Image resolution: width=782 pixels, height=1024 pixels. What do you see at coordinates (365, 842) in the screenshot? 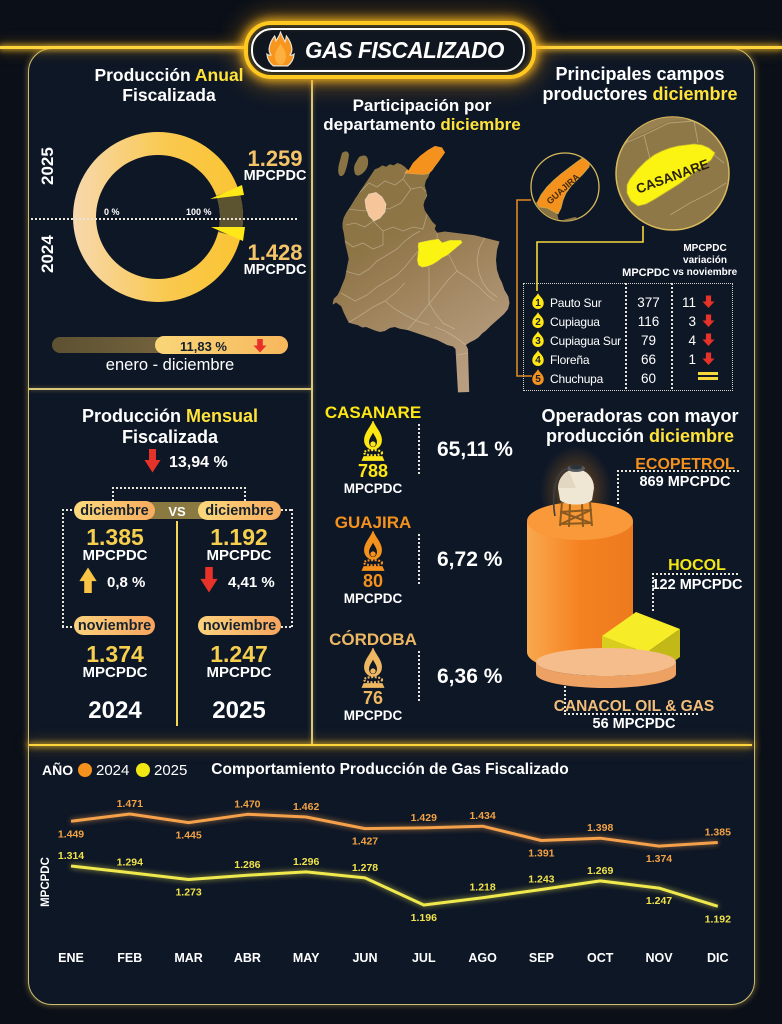
I see `svg-text: 1.427` at bounding box center [365, 842].